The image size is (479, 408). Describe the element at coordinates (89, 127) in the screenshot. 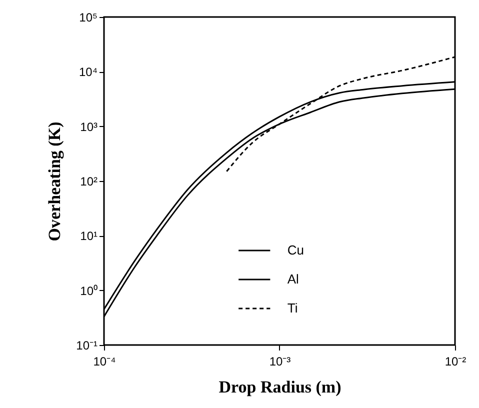

I see `y-tick-label: 10³` at that location.